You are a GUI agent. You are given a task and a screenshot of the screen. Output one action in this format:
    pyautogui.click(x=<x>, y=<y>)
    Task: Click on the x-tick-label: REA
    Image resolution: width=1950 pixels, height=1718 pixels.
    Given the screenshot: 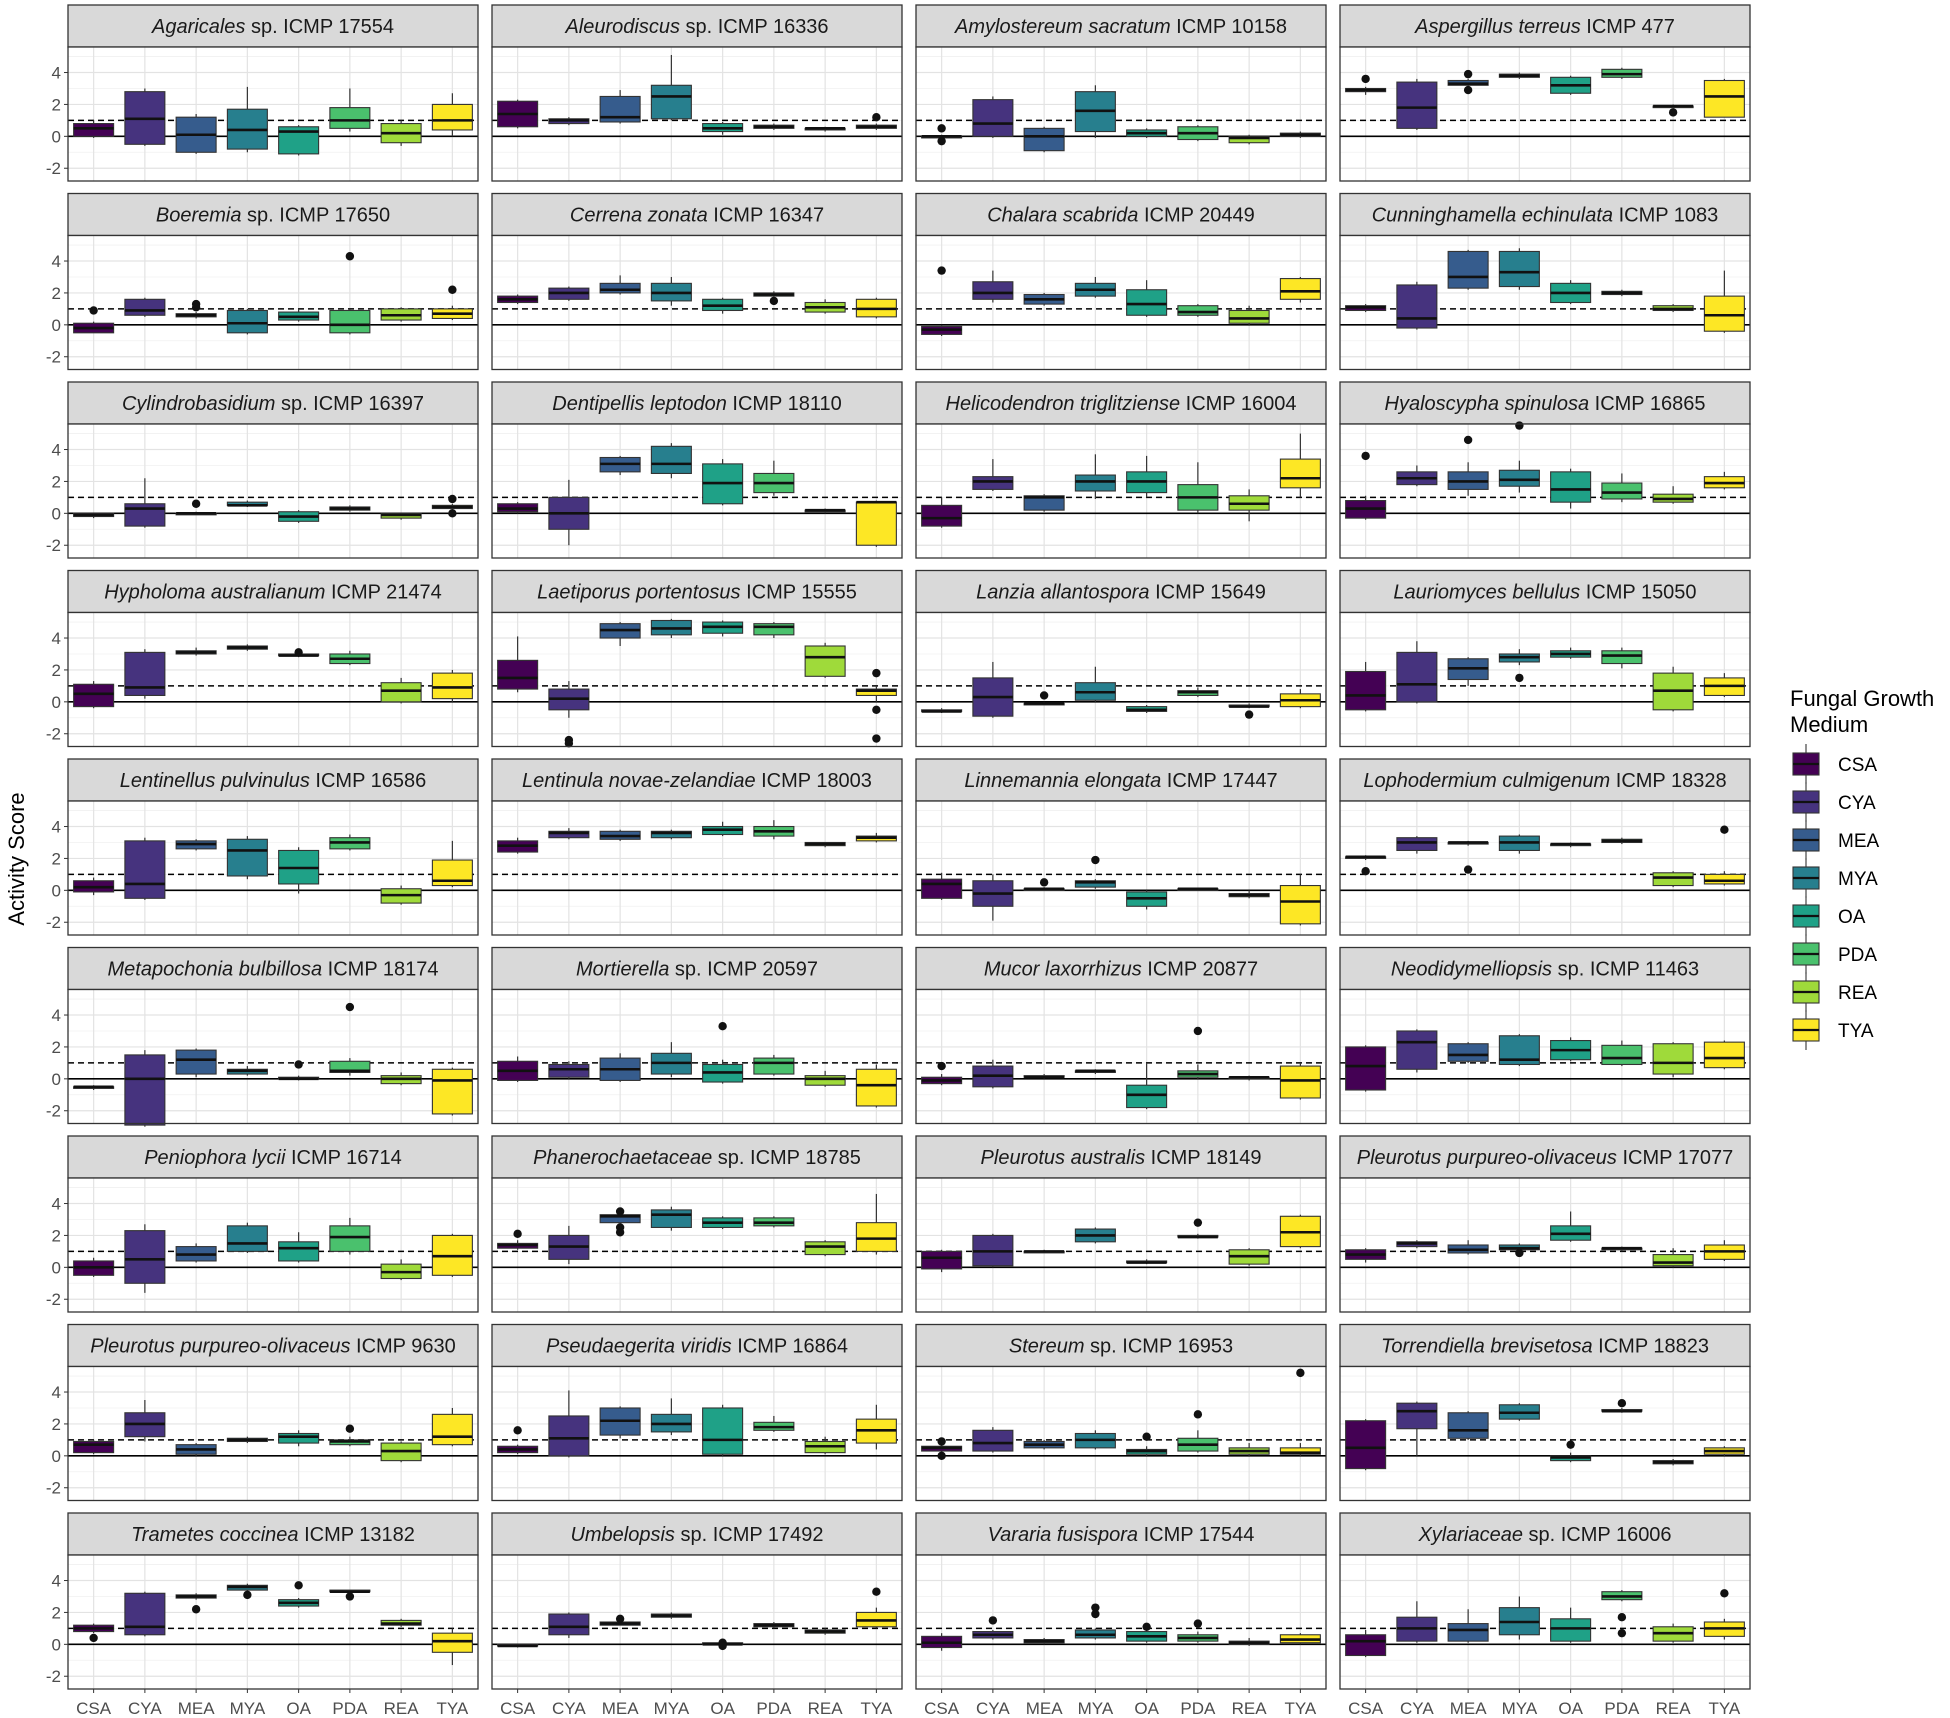 What is the action you would take?
    pyautogui.click(x=1674, y=1708)
    